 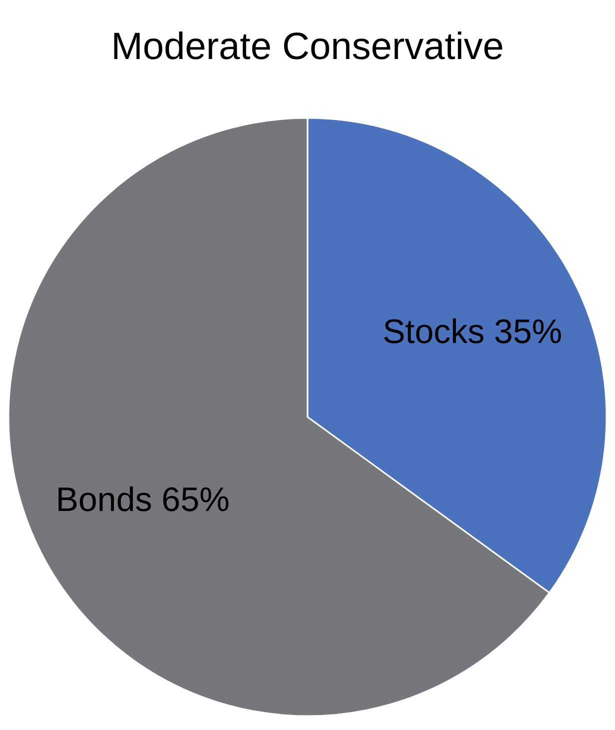 What do you see at coordinates (143, 499) in the screenshot?
I see `slice-label: Bonds 65%` at bounding box center [143, 499].